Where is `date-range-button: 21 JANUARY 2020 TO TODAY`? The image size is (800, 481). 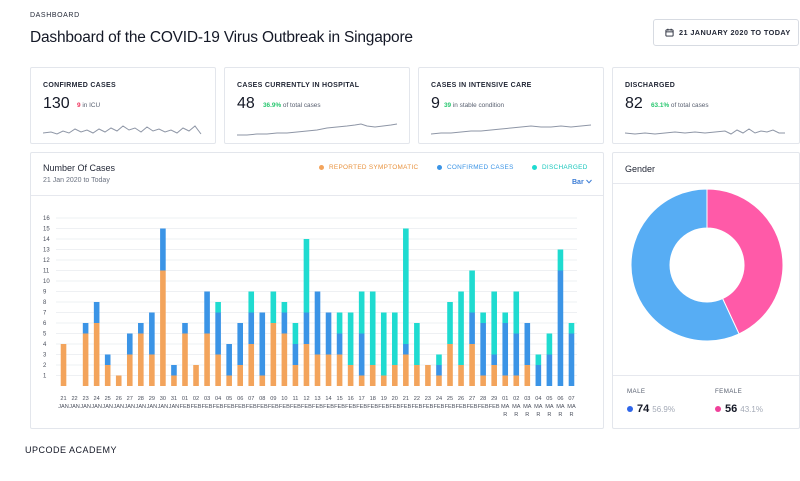 date-range-button: 21 JANUARY 2020 TO TODAY is located at coordinates (726, 32).